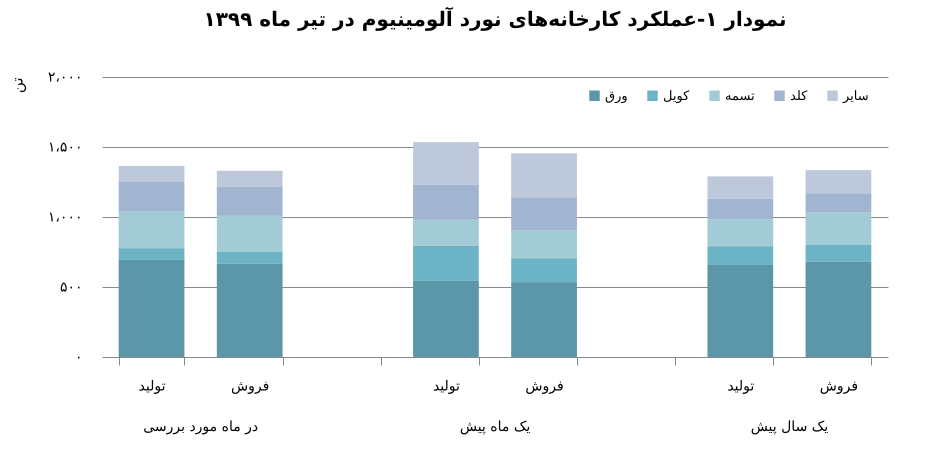  I want to click on y-axis-title: تن, so click(17, 86).